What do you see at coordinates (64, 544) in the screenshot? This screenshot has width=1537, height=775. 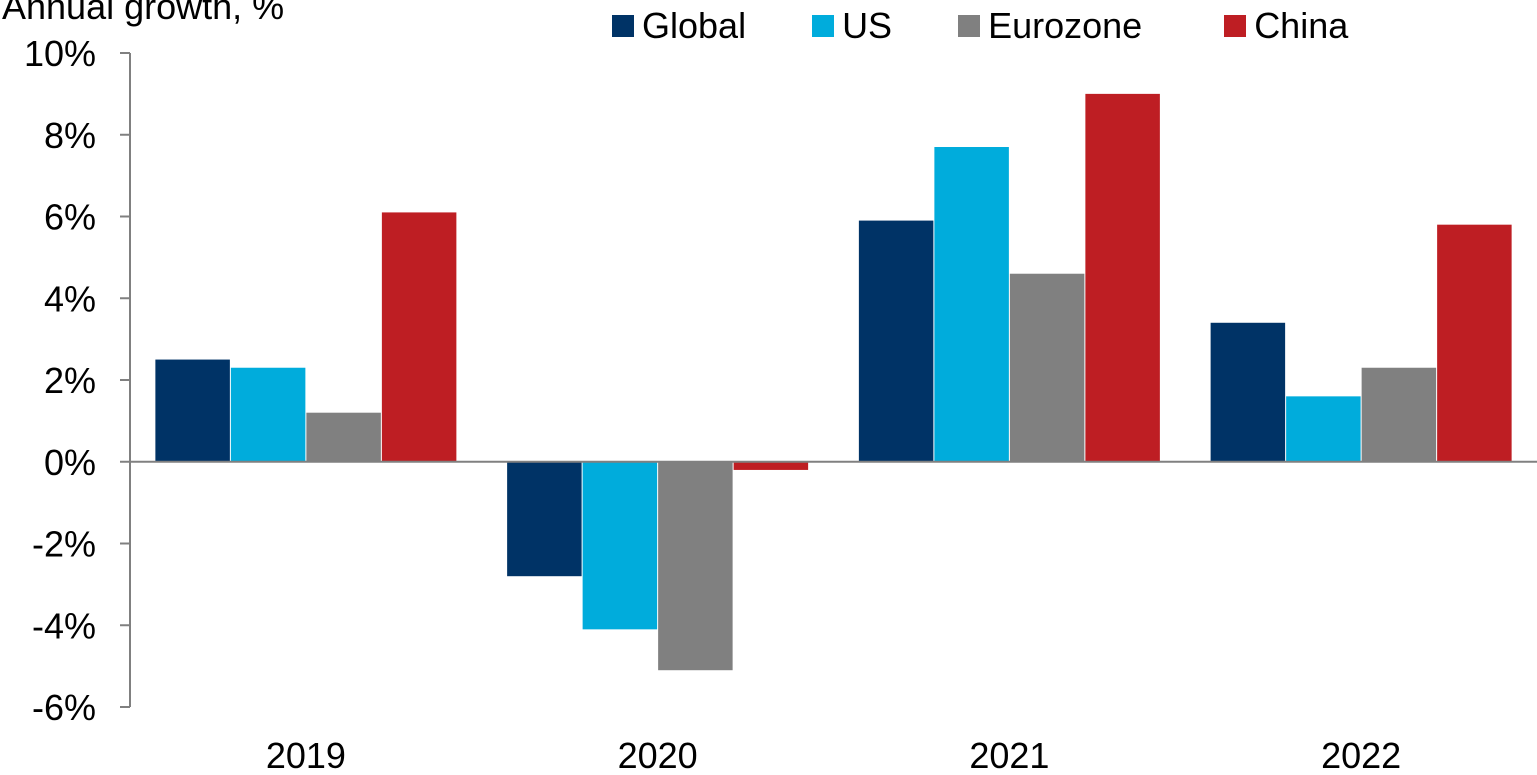 I see `y-tick-label: -2%` at bounding box center [64, 544].